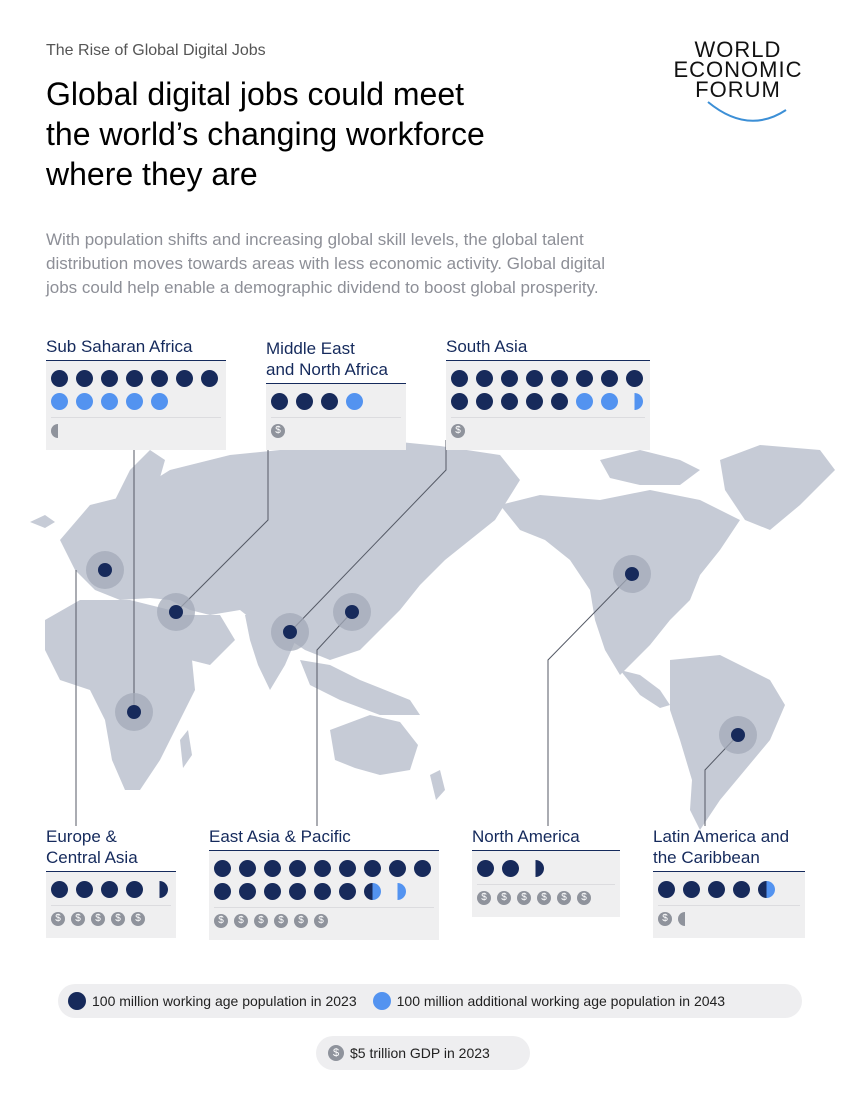  Describe the element at coordinates (336, 431) in the screenshot. I see `gdp-row: $` at that location.